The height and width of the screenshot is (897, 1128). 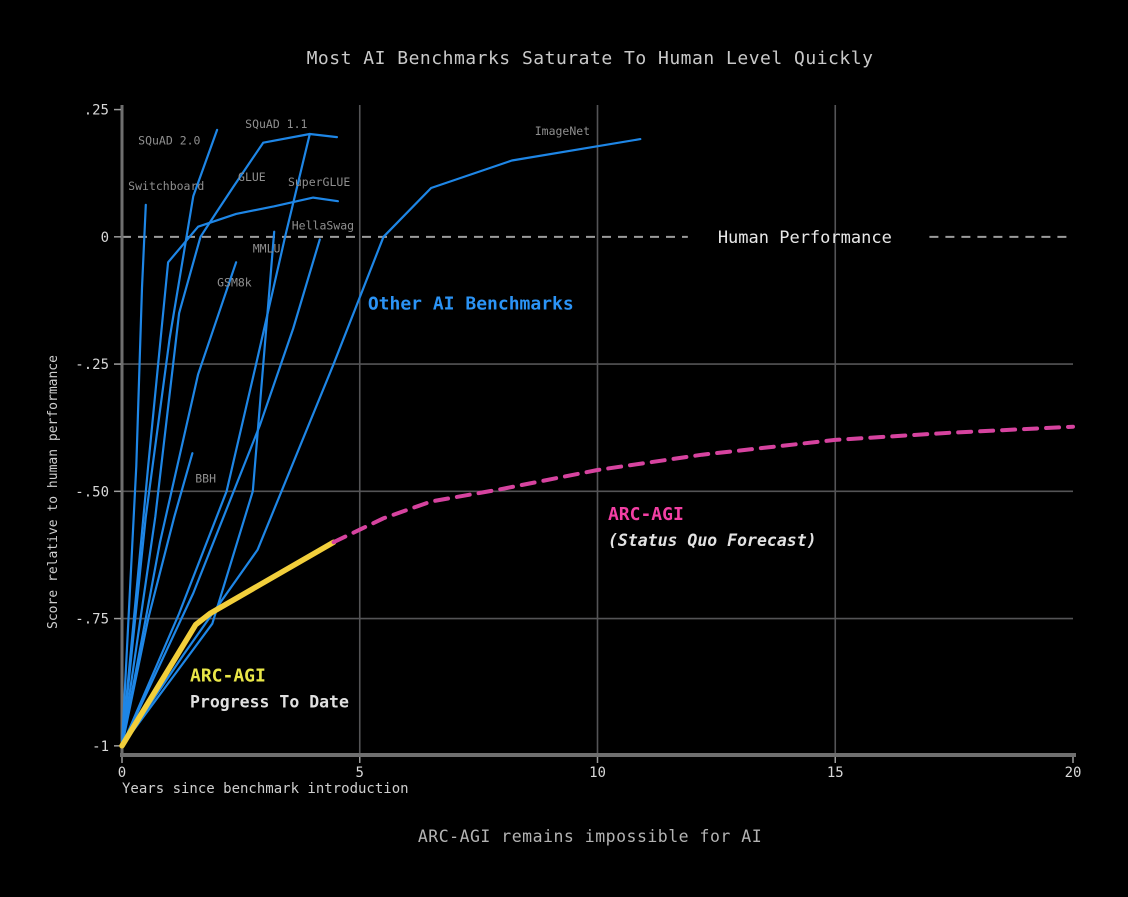 I want to click on annotation-arc-agi-forecast-line-2: (Status Quo Forecast), so click(x=712, y=540).